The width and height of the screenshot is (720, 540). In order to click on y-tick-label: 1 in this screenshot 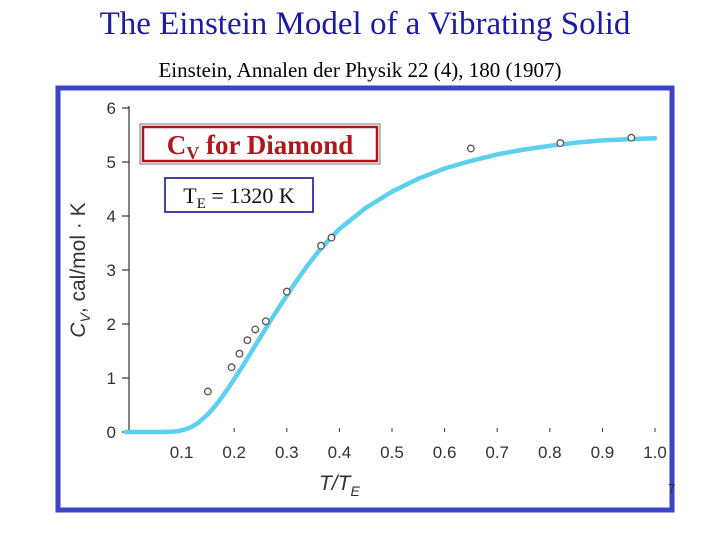, I will do `click(111, 378)`.